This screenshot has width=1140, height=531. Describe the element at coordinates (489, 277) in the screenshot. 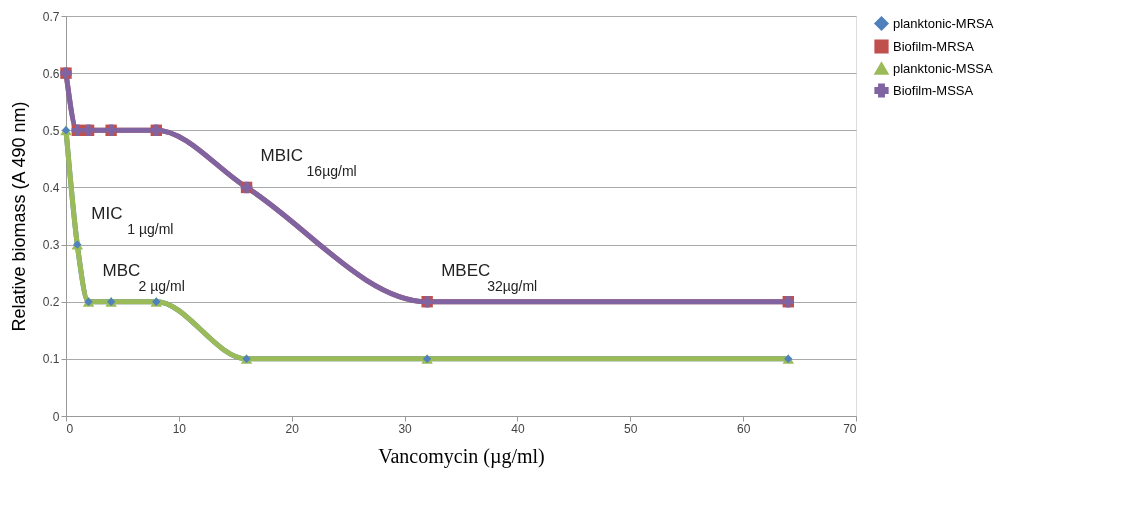

I see `annotation: MBEC 32µg/ml` at that location.